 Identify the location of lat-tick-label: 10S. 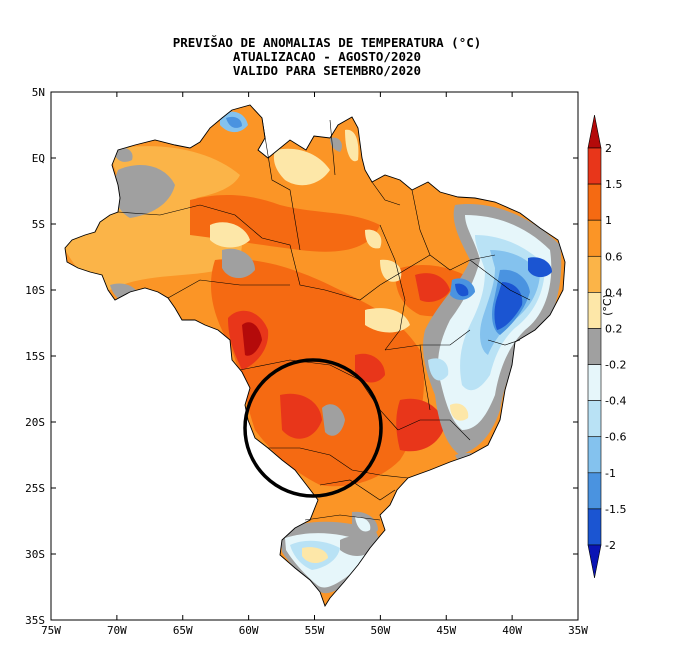
(35, 290).